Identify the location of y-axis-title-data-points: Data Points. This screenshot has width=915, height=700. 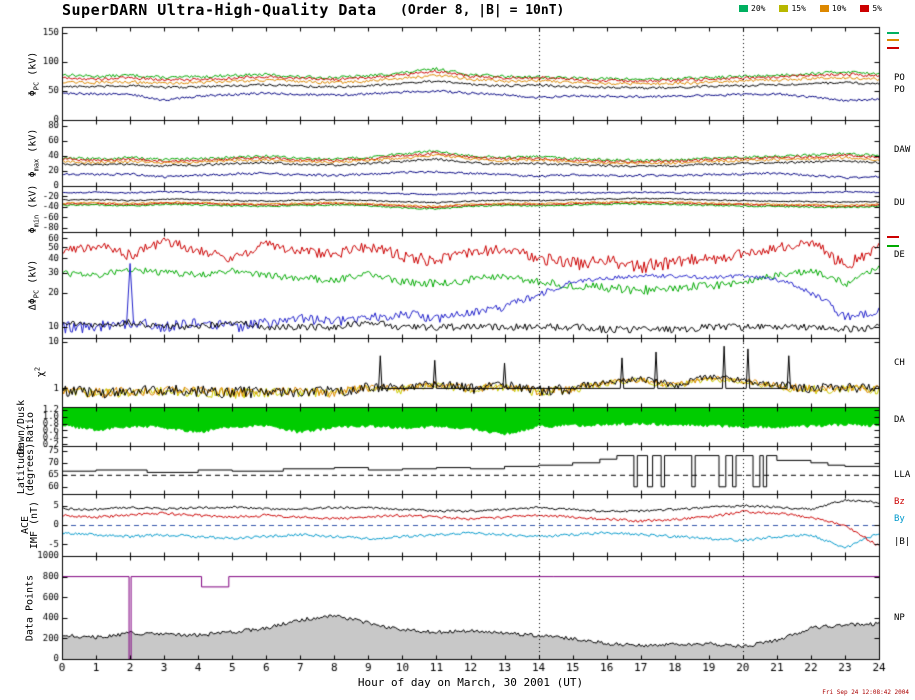
(30, 608).